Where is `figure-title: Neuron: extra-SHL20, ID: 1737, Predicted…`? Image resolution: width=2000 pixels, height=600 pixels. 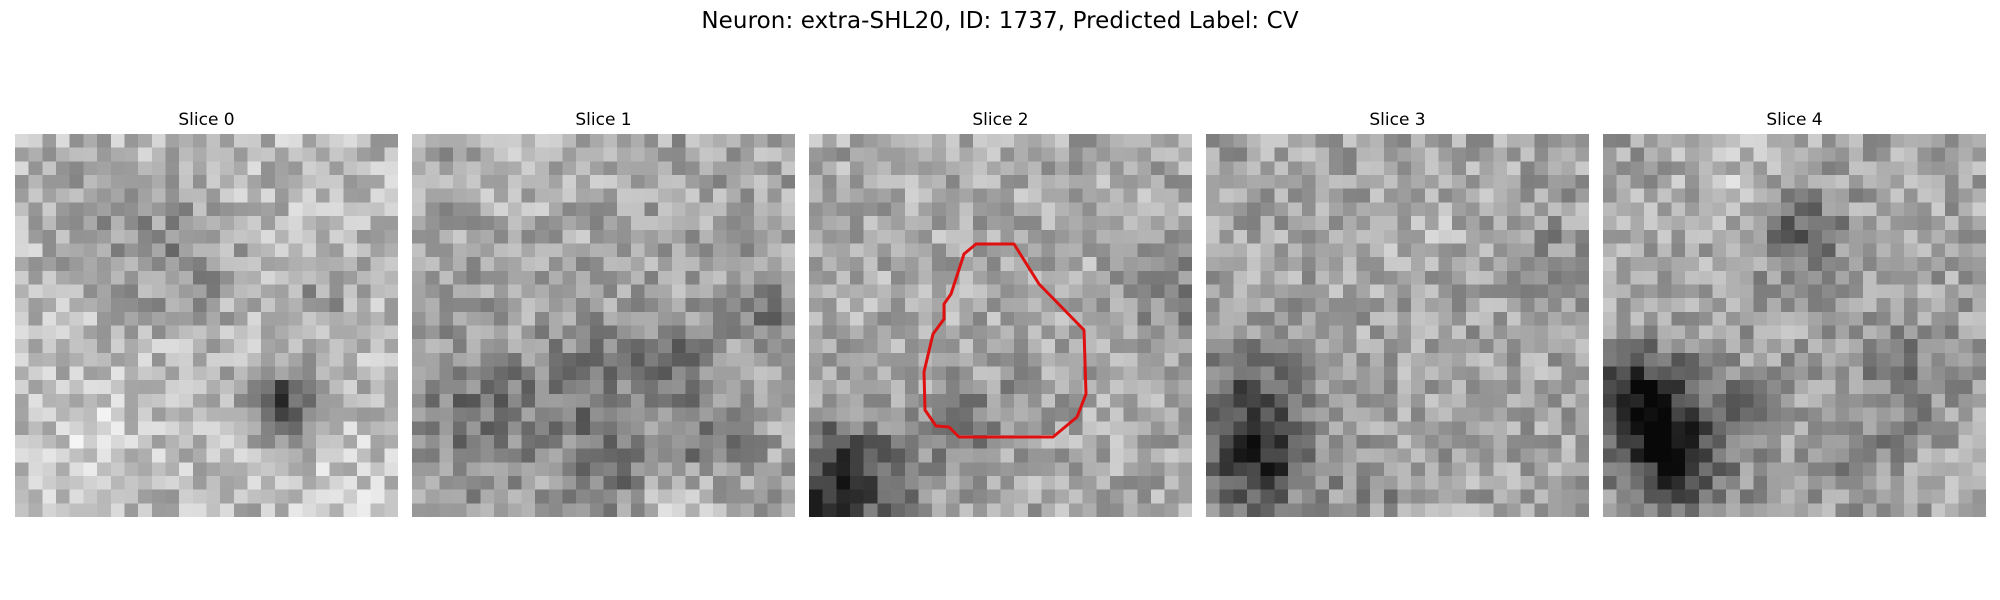 figure-title: Neuron: extra-SHL20, ID: 1737, Predicted… is located at coordinates (1000, 21).